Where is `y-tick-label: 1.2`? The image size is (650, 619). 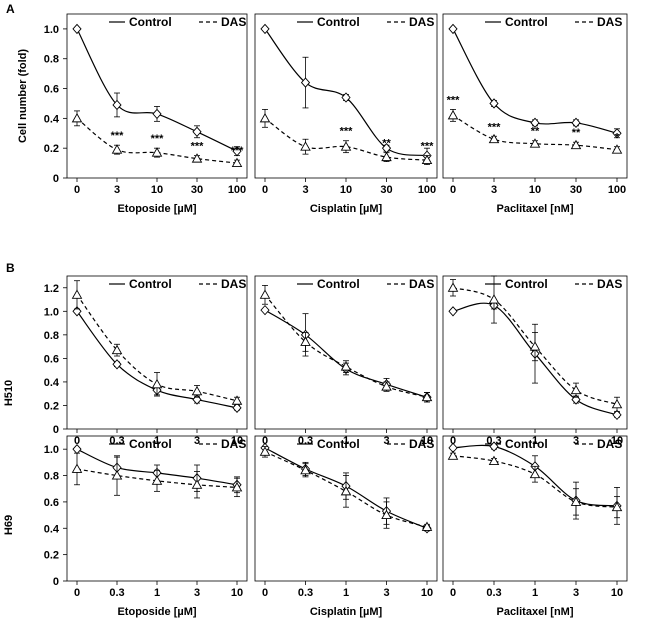
y-tick-label: 1.2 is located at coordinates (51, 289).